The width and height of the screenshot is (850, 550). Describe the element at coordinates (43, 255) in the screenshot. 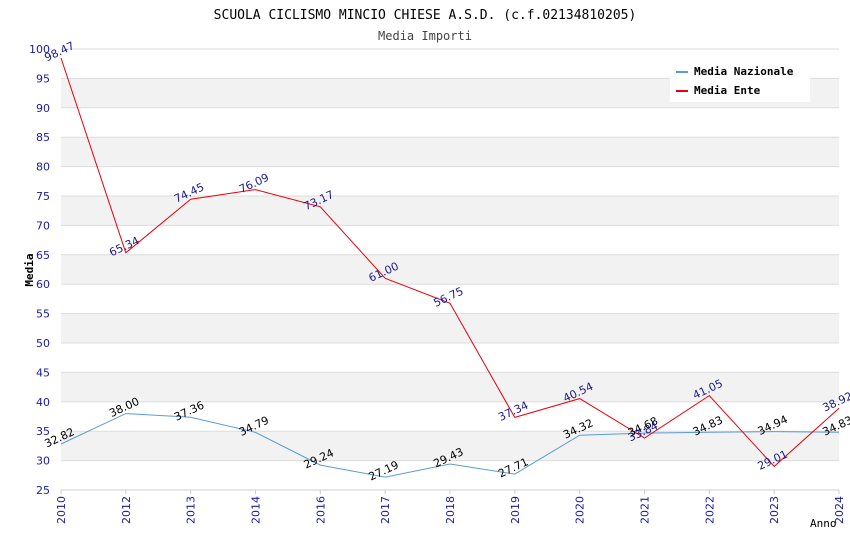

I see `y-tick-label: 65` at that location.